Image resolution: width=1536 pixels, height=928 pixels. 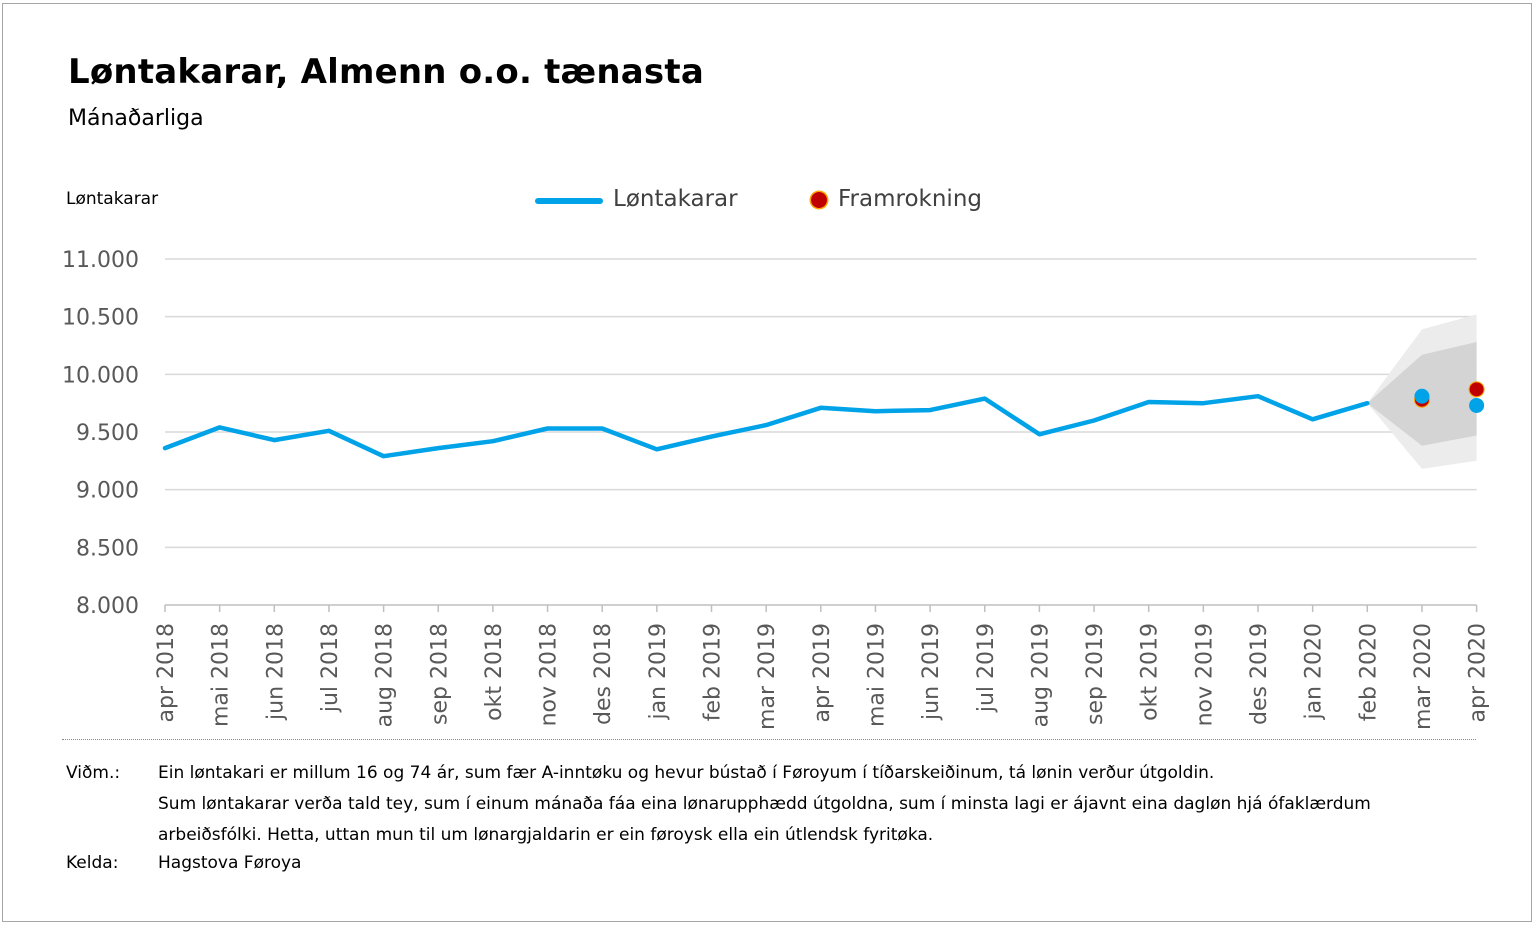 I want to click on x-tick-label: okt 2019, so click(x=1150, y=672).